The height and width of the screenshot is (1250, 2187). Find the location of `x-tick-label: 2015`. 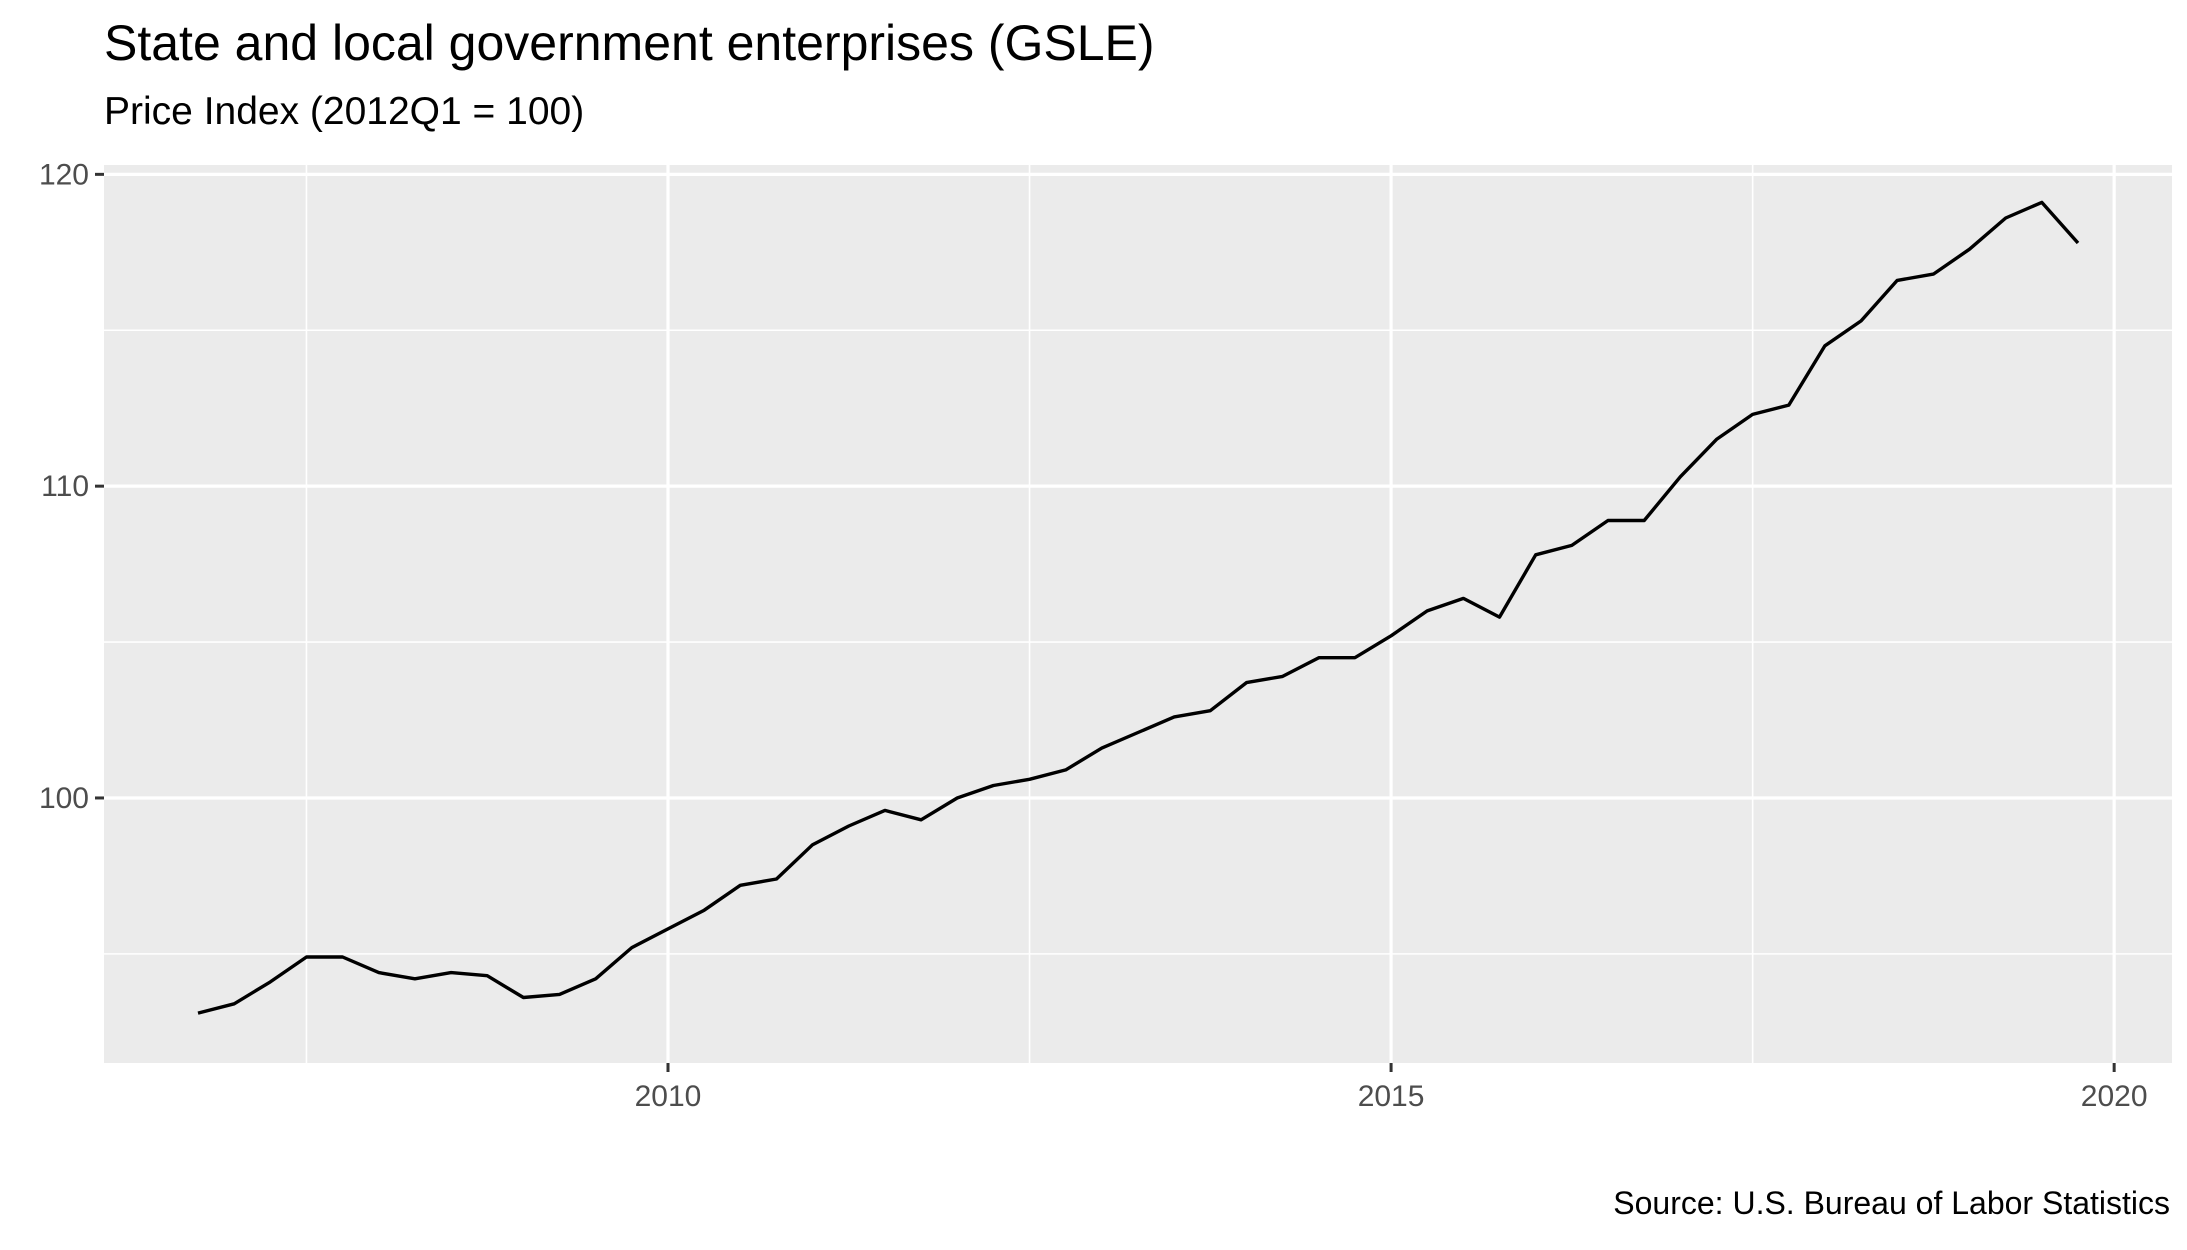

x-tick-label: 2015 is located at coordinates (1391, 1096).